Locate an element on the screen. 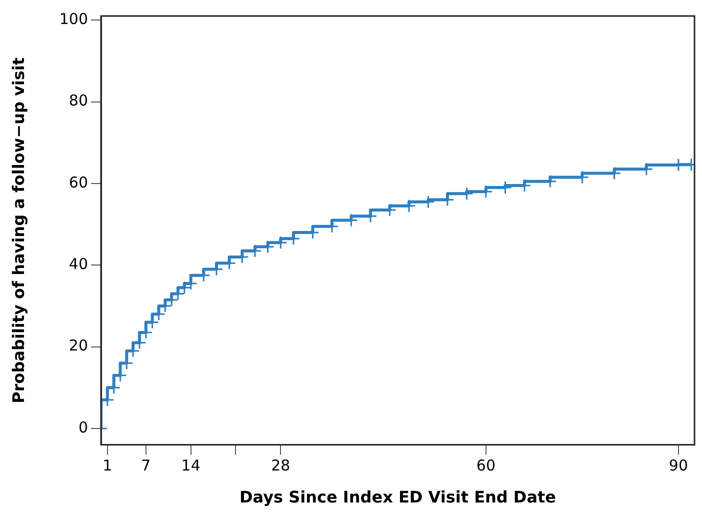  y-tick-label: 40 is located at coordinates (78, 264).